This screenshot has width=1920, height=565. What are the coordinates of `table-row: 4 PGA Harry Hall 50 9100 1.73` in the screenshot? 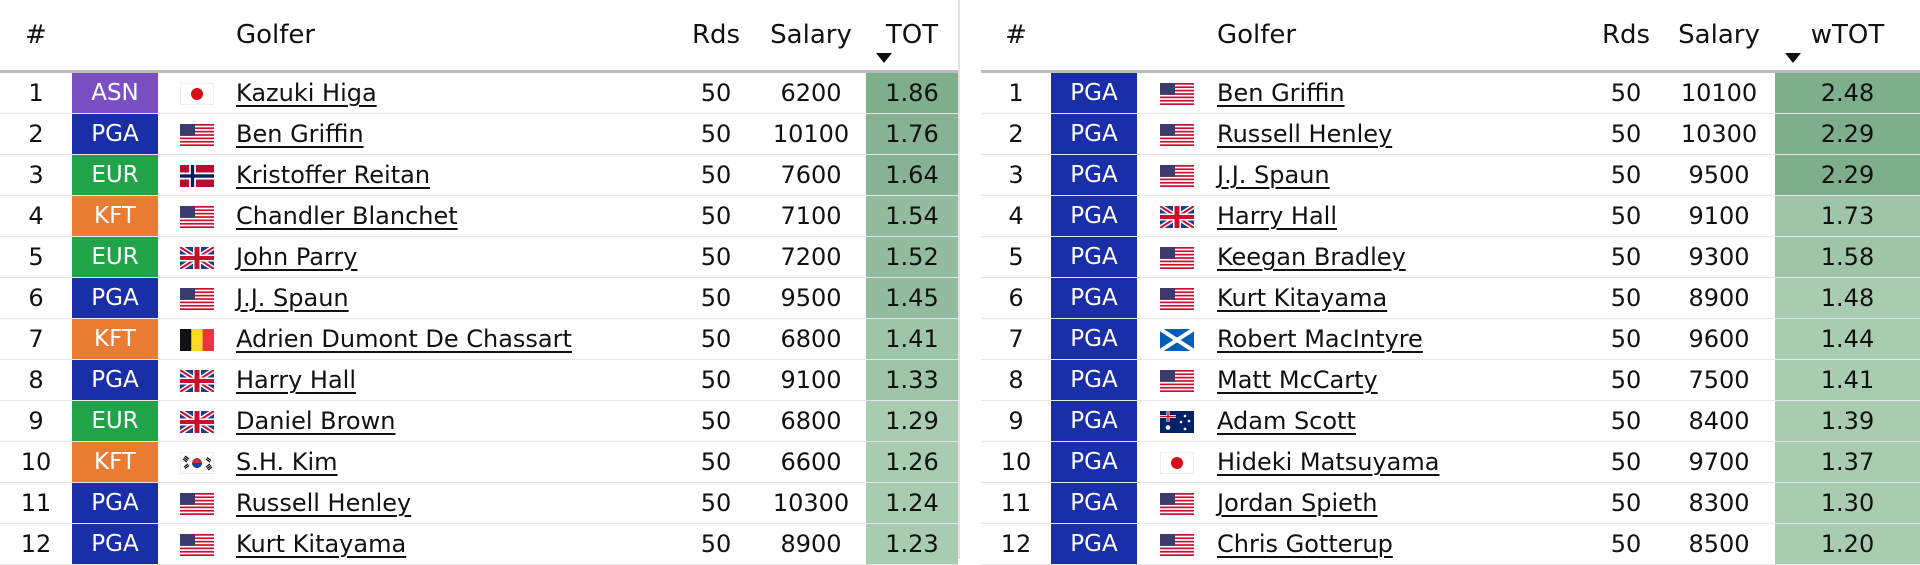 It's located at (1450, 216).